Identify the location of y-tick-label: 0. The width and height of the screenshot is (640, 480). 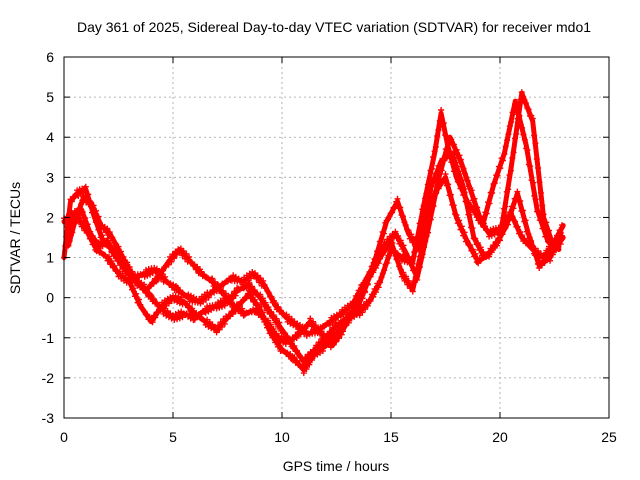
(50, 298).